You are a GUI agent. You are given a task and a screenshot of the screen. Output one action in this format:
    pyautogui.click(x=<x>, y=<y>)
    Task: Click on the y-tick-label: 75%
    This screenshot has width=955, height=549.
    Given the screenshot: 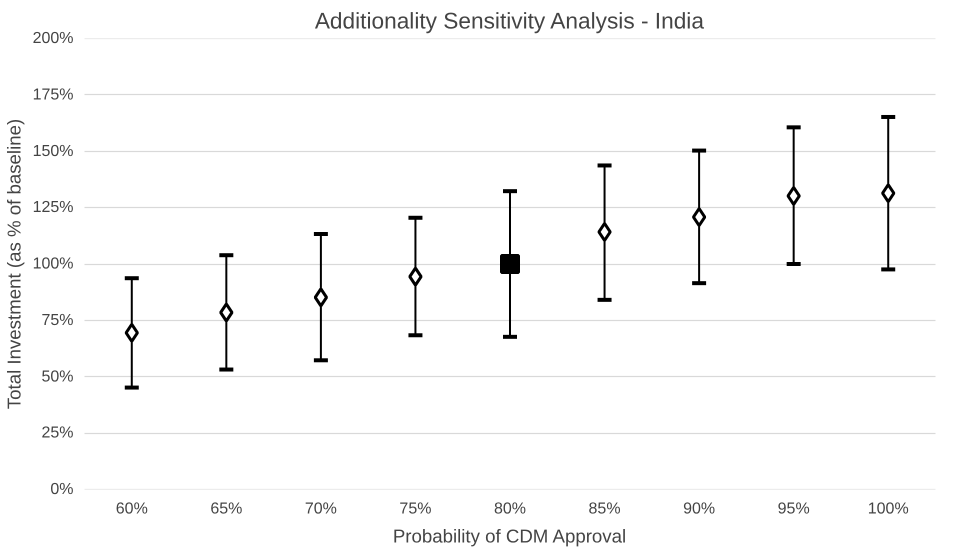 What is the action you would take?
    pyautogui.click(x=57, y=320)
    